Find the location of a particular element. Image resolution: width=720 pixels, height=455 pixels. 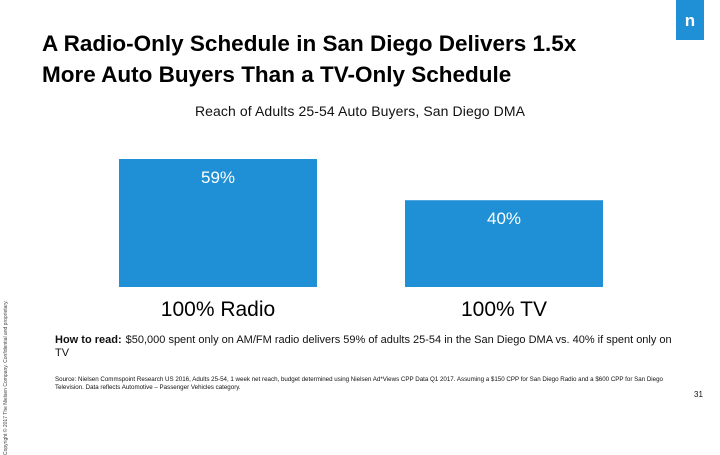

bar-100-tv is located at coordinates (504, 243).